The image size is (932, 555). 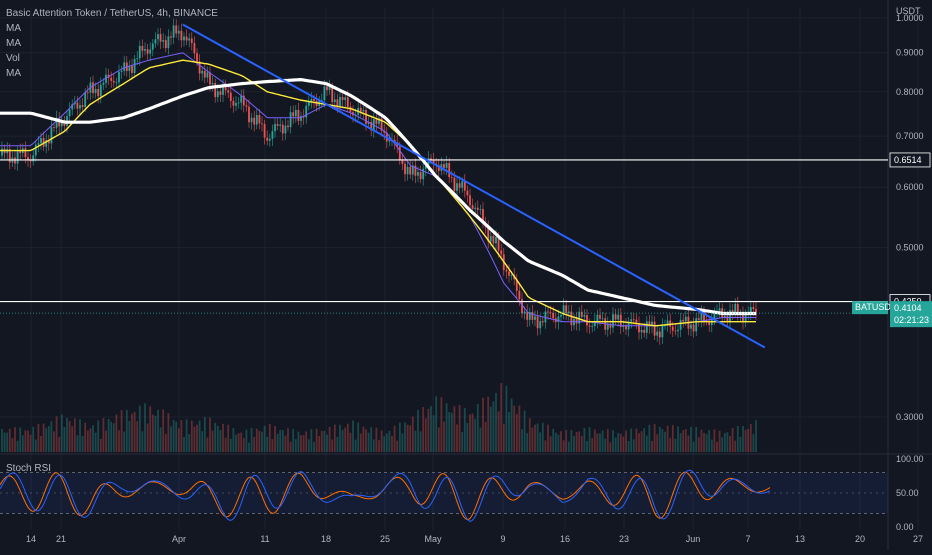 What do you see at coordinates (13, 58) in the screenshot?
I see `indicator-vol: Vol` at bounding box center [13, 58].